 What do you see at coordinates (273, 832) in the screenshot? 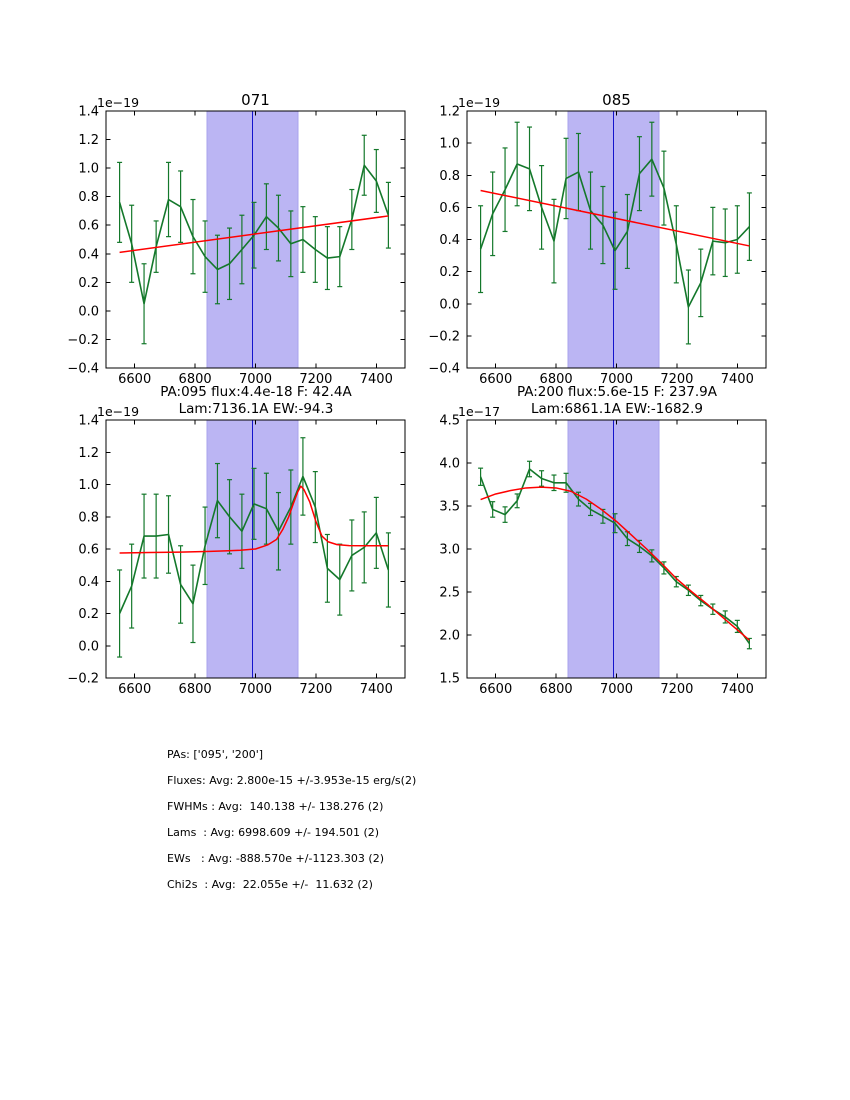
I see `stats-lams: Lams : Avg: 6998.609 +/- 194.501 (2)` at bounding box center [273, 832].